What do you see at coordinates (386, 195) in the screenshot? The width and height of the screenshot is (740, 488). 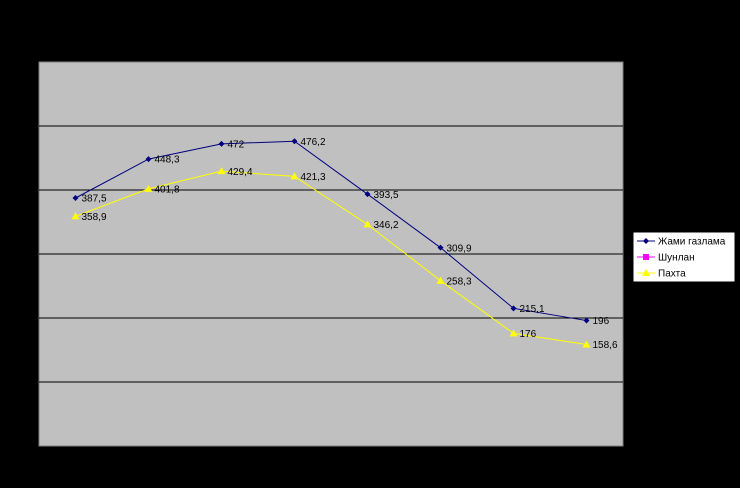 I see `data-label: 393,5` at bounding box center [386, 195].